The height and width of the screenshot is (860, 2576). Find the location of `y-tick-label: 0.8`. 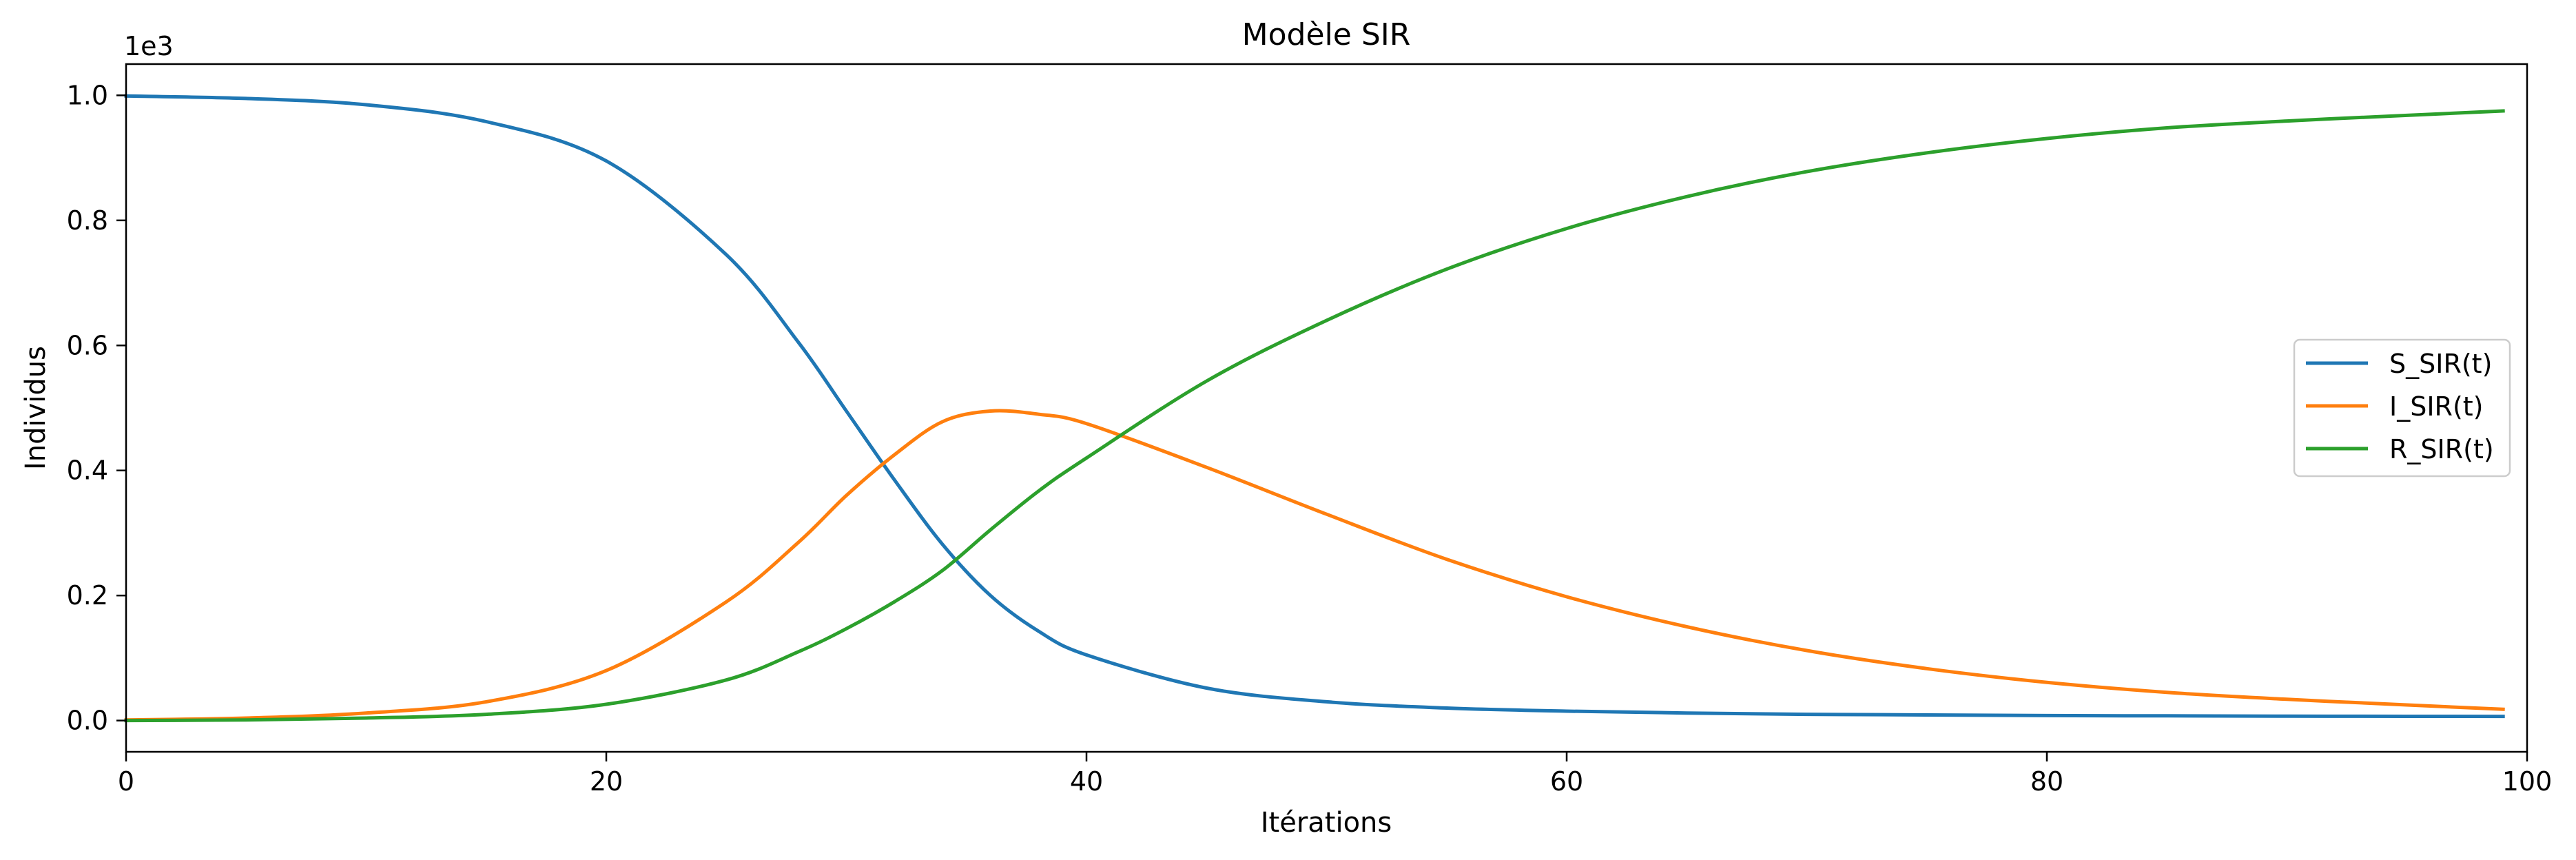

y-tick-label: 0.8 is located at coordinates (87, 220).